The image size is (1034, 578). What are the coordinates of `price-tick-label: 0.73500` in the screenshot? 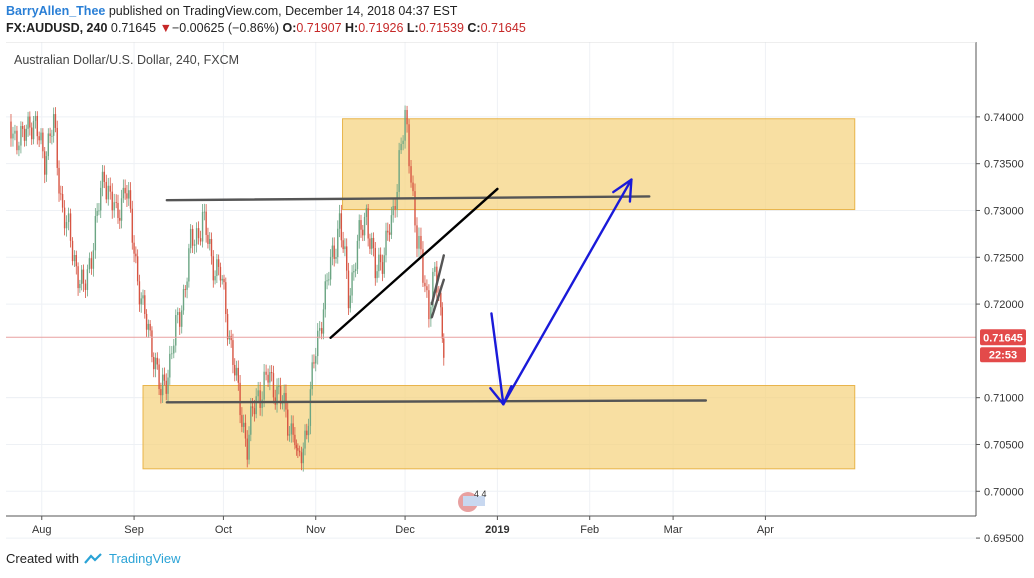 It's located at (1004, 165).